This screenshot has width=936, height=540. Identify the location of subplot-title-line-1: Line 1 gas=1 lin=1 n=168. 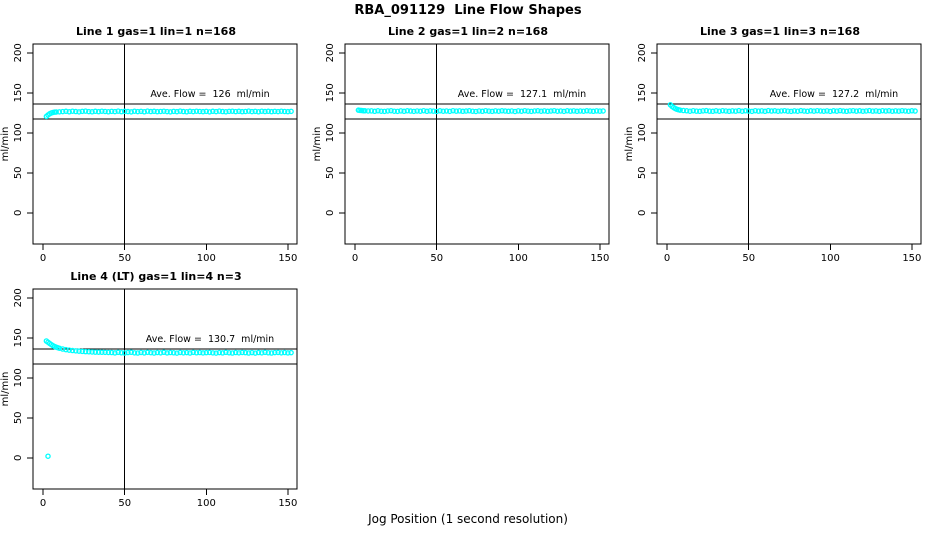
(155, 31).